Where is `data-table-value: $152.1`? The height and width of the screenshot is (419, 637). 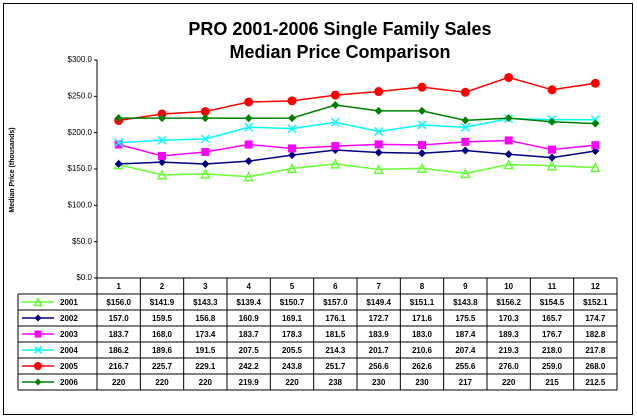
data-table-value: $152.1 is located at coordinates (595, 302).